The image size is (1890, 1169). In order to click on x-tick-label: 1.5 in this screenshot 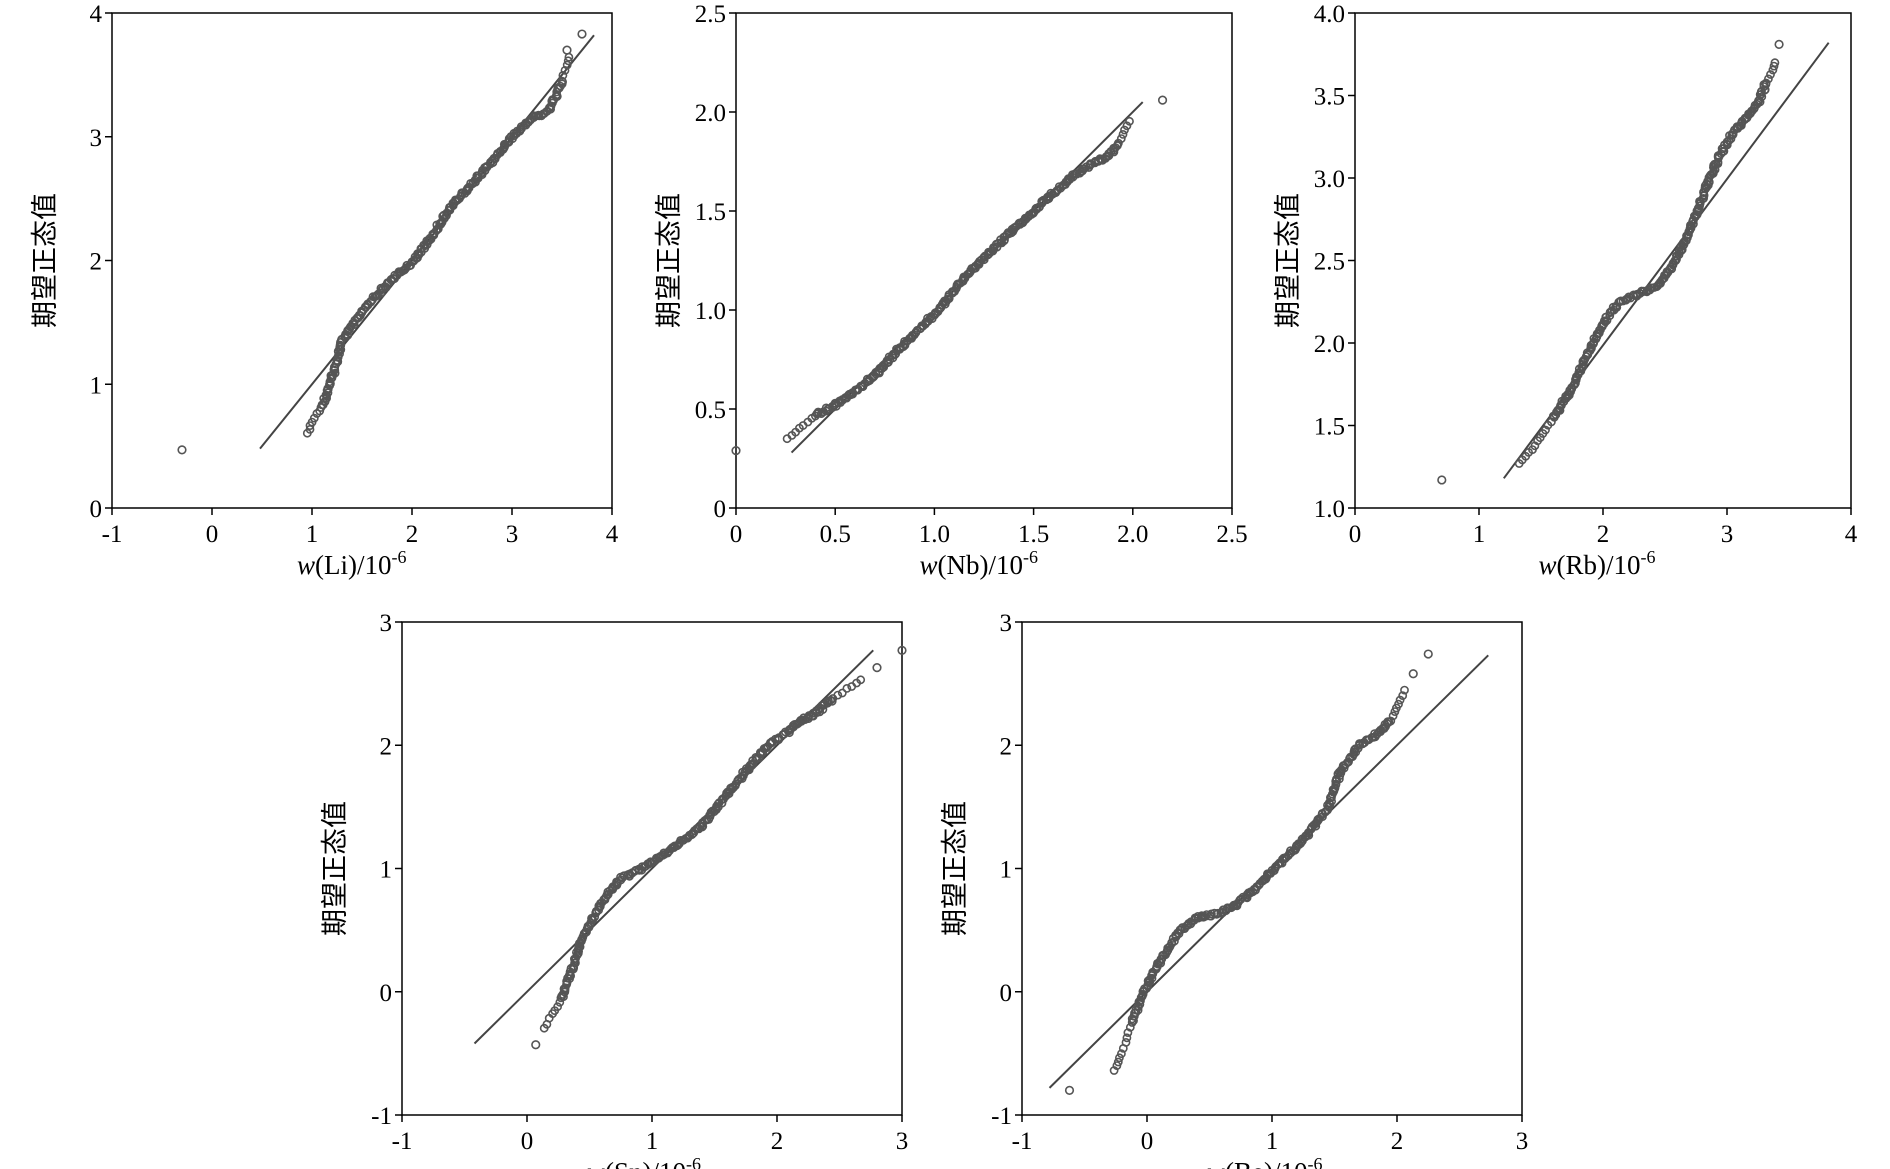, I will do `click(1033, 534)`.